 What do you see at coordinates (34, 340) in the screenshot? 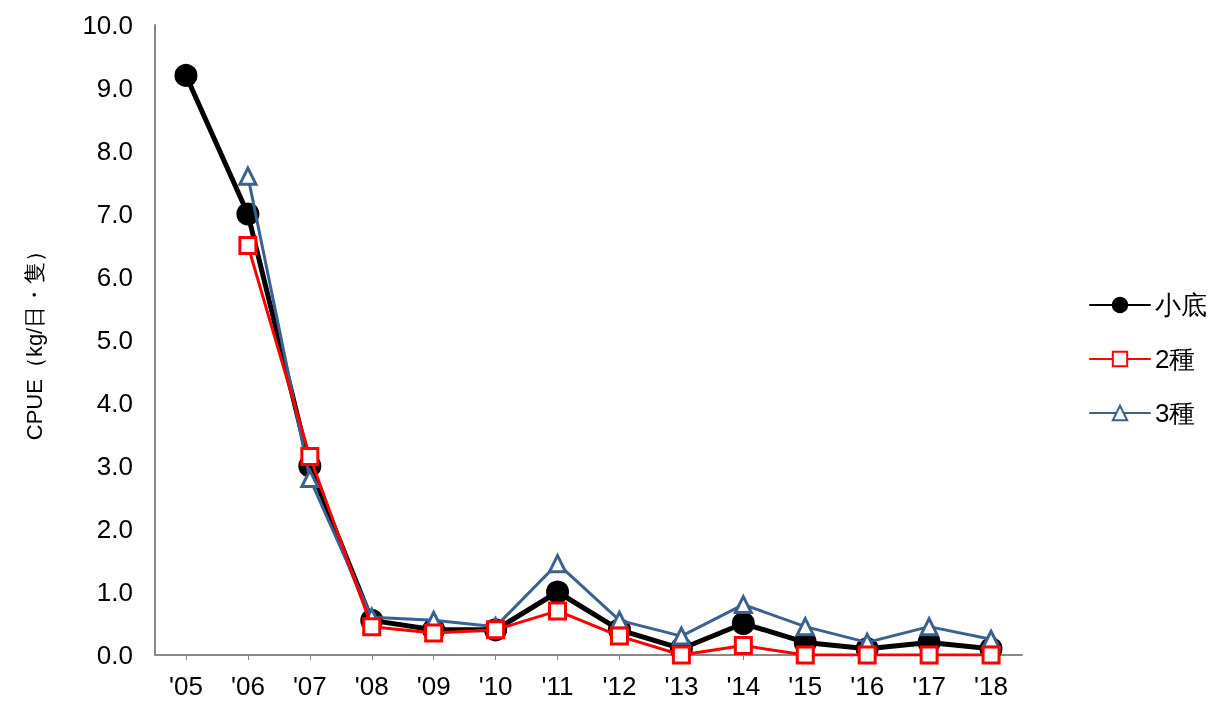
I see `y-axis-title: CPUE（kg/日・隻）` at bounding box center [34, 340].